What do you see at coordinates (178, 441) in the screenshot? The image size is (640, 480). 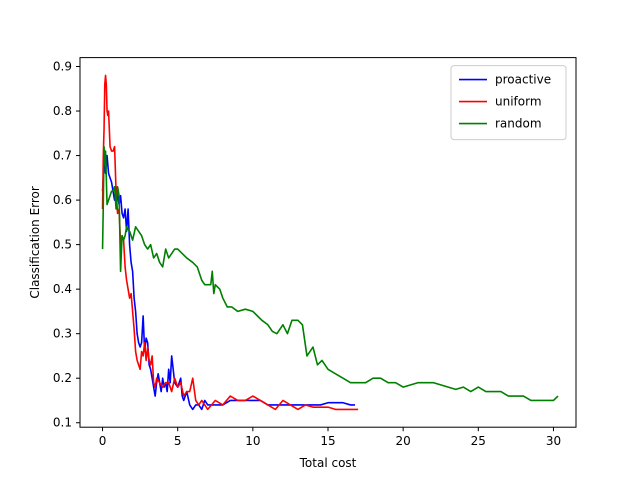 I see `x-tick-label: 5` at bounding box center [178, 441].